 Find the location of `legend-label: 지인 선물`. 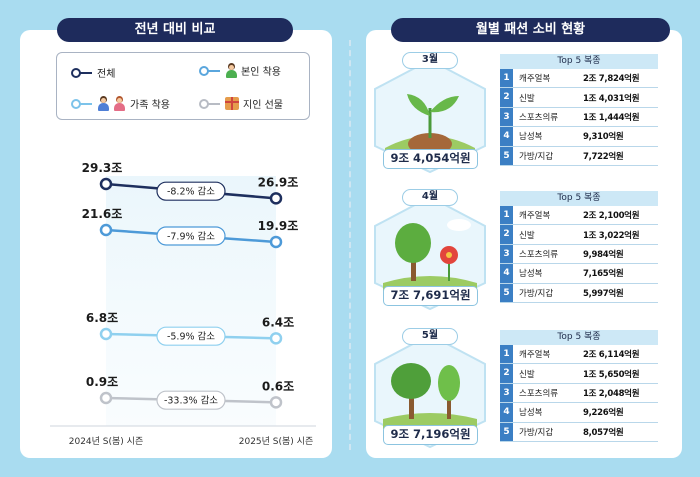

legend-label: 지인 선물 is located at coordinates (263, 105).